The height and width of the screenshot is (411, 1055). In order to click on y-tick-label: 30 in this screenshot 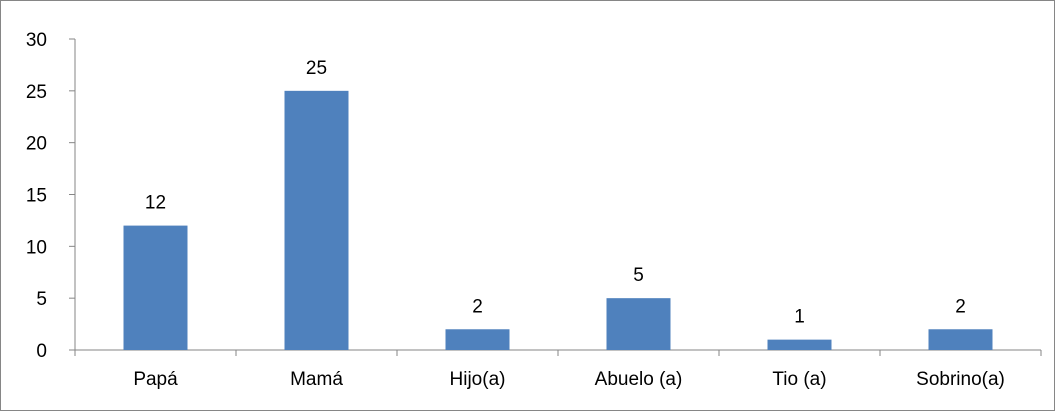, I will do `click(36, 40)`.